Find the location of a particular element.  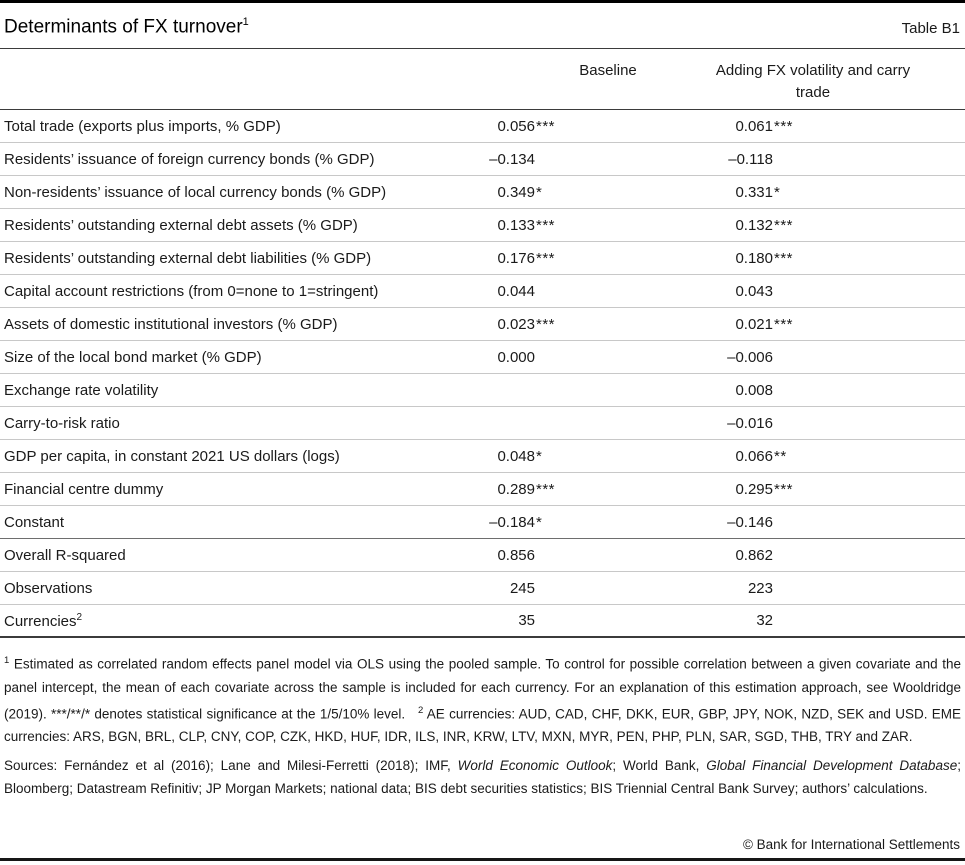

baseline-value: 0.176 is located at coordinates (516, 258).